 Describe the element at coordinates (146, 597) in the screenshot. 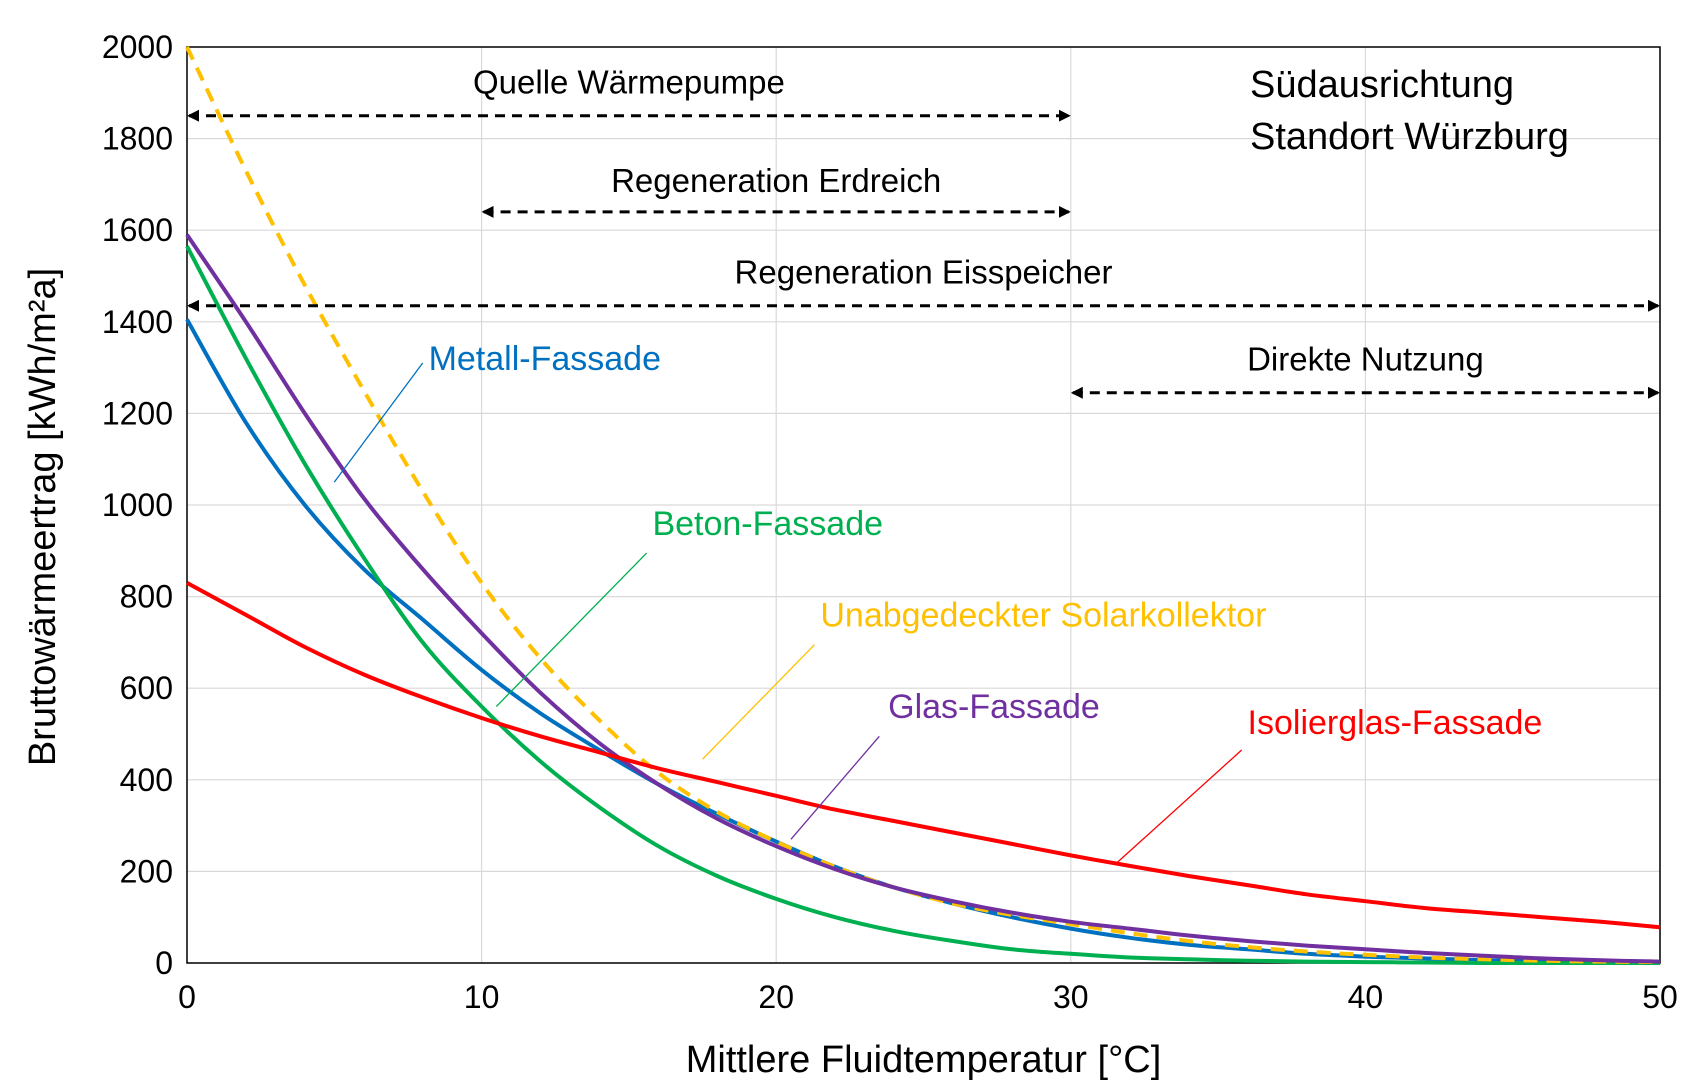

I see `y-tick-label: 800` at that location.